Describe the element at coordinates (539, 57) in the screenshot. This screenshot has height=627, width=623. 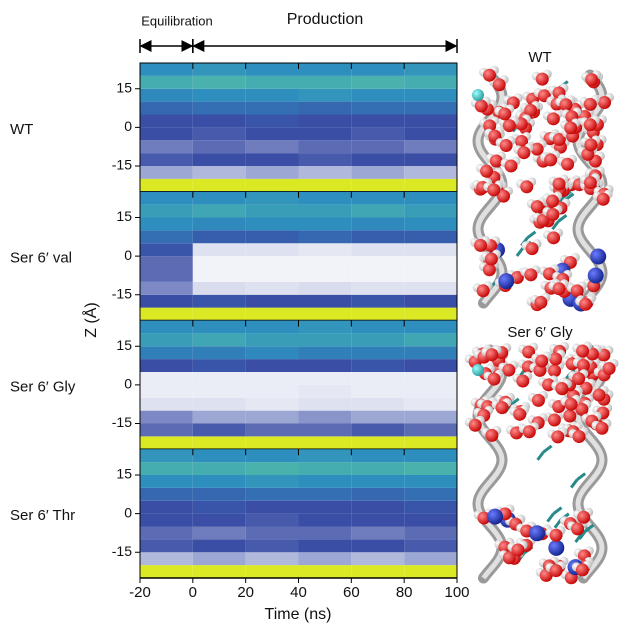
I see `image-title: WT` at that location.